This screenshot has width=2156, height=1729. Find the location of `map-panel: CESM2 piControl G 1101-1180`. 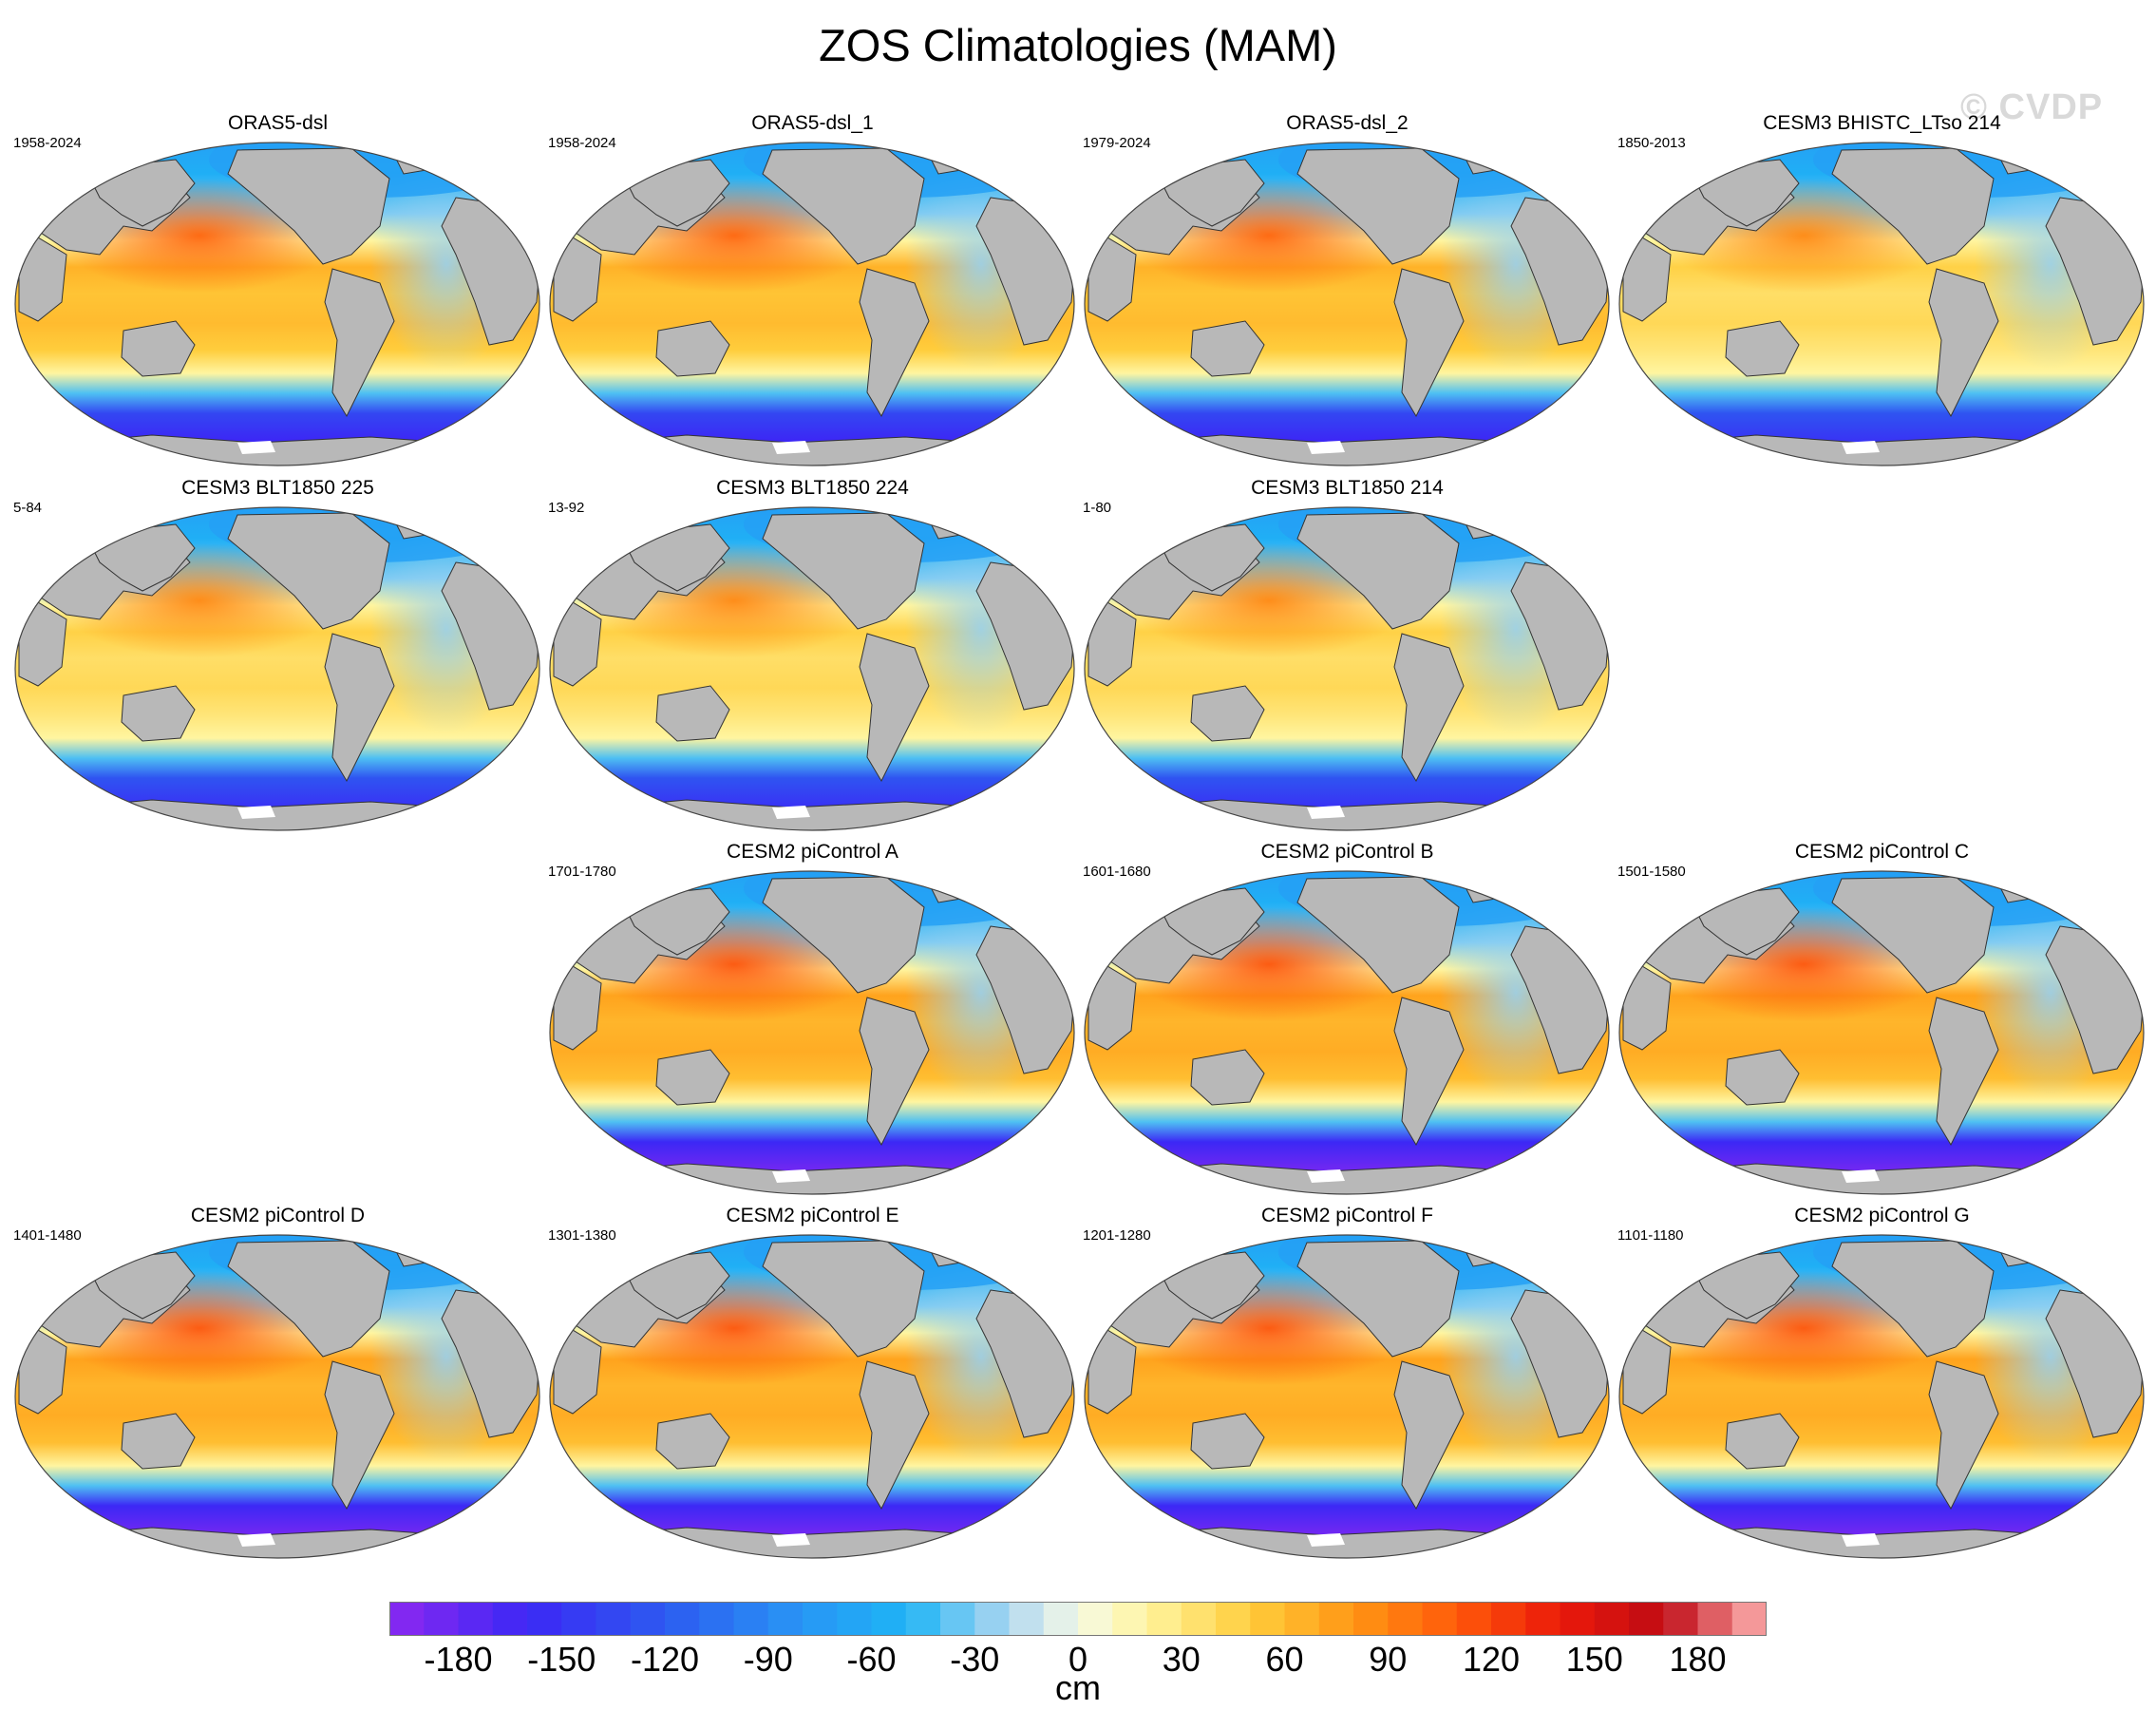

map-panel: CESM2 piControl G 1101-1180 is located at coordinates (1882, 1390).